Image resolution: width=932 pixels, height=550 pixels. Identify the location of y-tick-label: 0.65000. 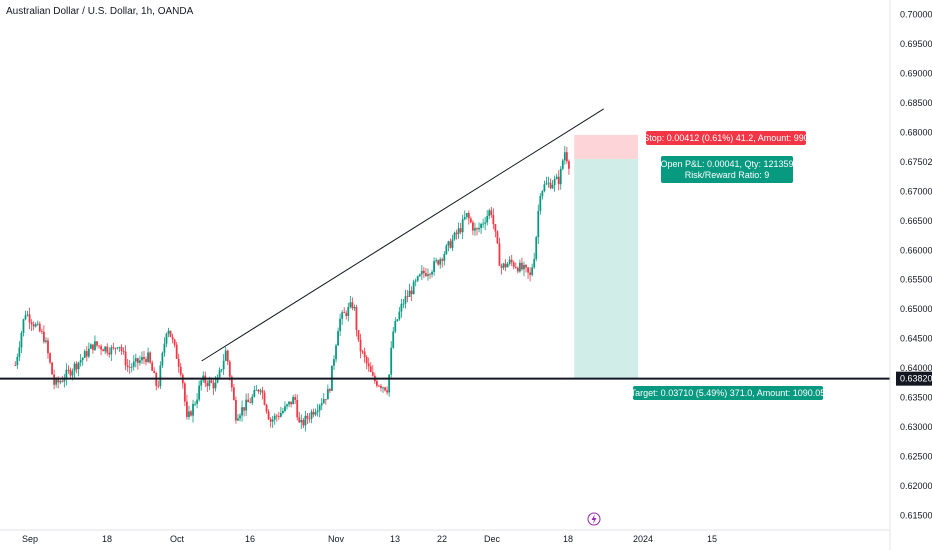
(916, 309).